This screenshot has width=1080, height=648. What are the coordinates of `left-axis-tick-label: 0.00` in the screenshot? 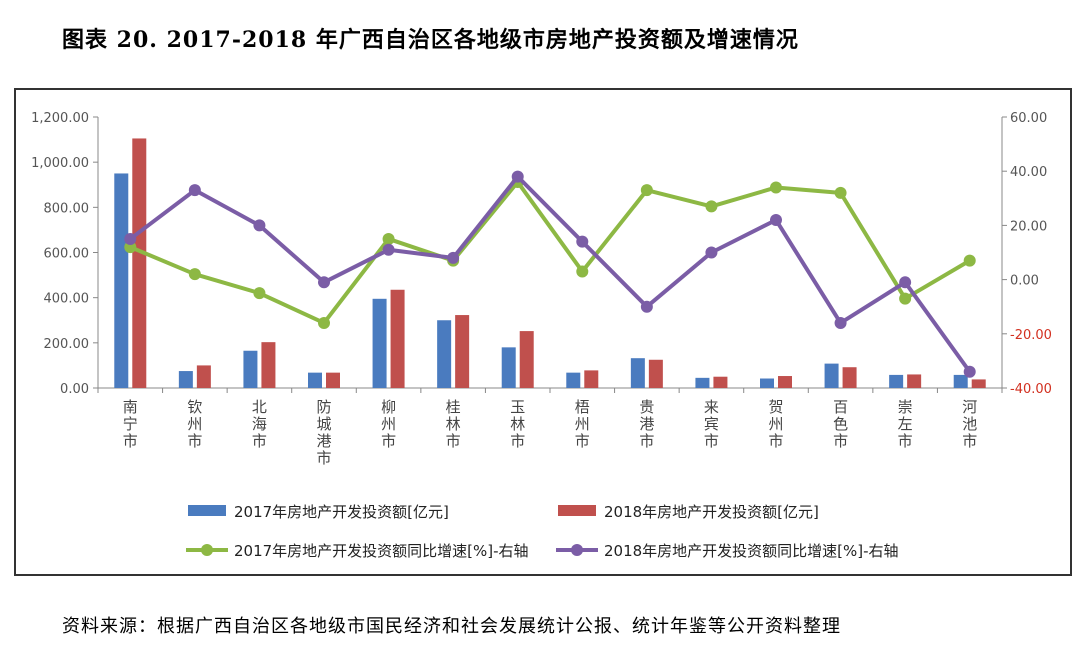 It's located at (74, 389).